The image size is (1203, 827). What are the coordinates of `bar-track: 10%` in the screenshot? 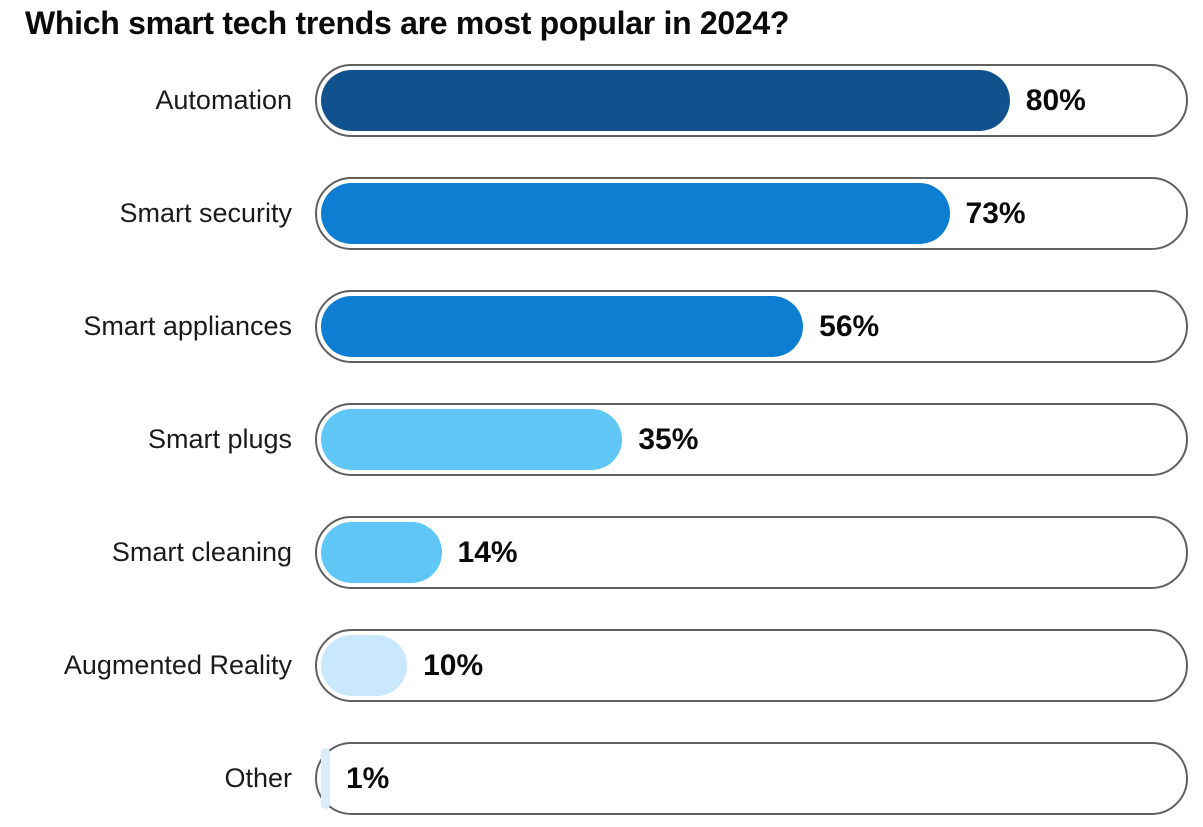 It's located at (751, 665).